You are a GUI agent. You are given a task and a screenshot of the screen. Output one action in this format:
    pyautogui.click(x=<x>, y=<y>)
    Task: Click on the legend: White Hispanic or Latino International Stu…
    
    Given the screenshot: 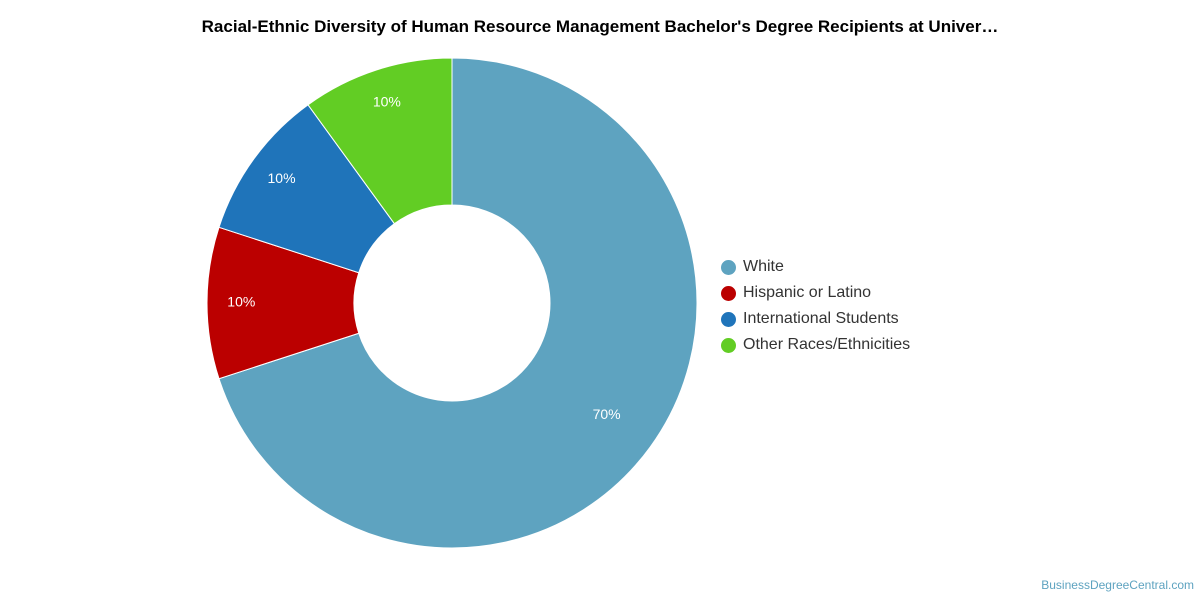 What is the action you would take?
    pyautogui.click(x=815, y=306)
    